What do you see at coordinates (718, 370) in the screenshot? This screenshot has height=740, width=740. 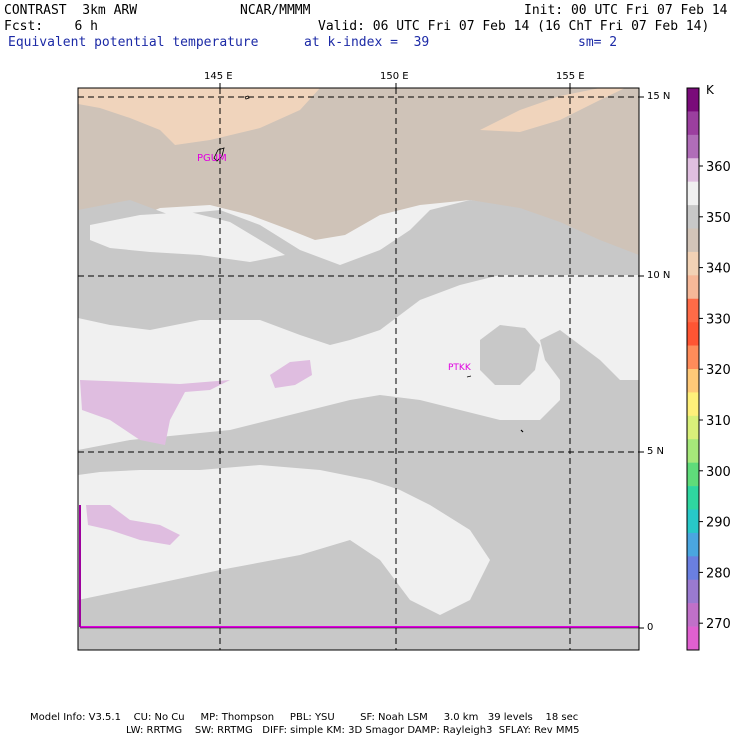 I see `legend-label: 320` at bounding box center [718, 370].